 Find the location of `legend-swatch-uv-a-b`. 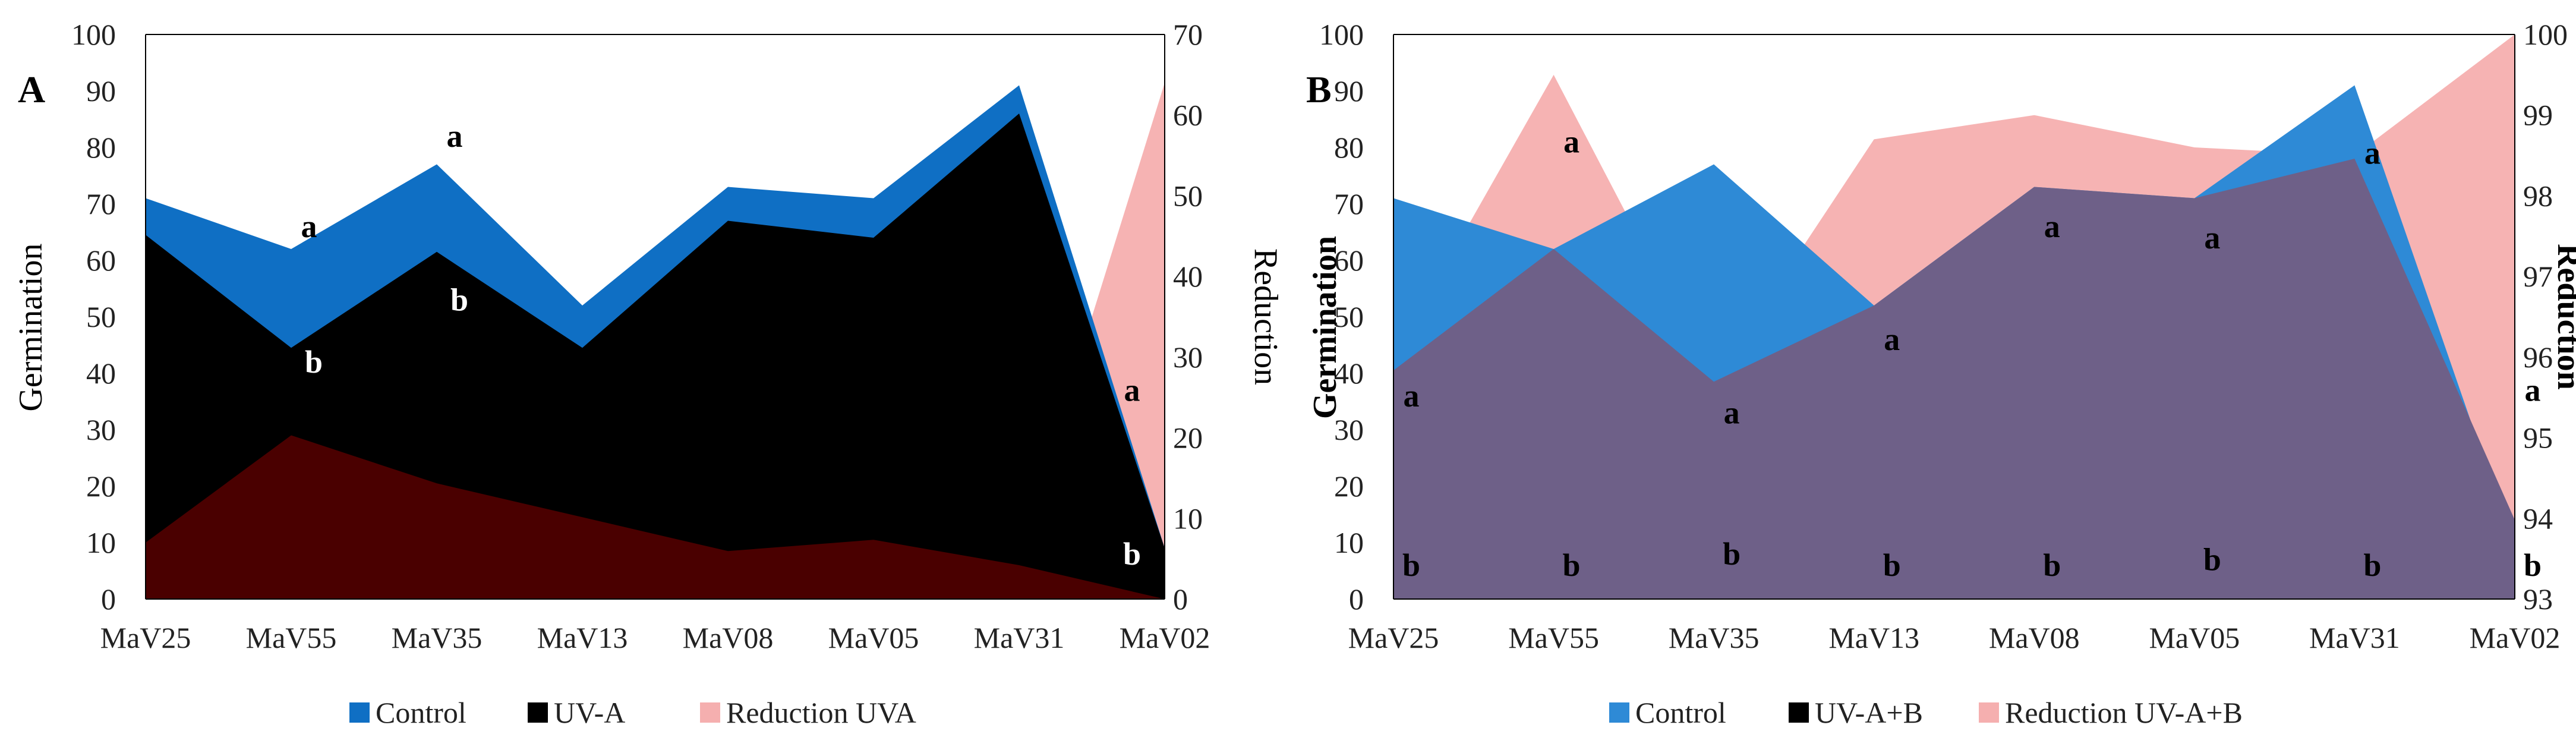

legend-swatch-uv-a-b is located at coordinates (1799, 712).